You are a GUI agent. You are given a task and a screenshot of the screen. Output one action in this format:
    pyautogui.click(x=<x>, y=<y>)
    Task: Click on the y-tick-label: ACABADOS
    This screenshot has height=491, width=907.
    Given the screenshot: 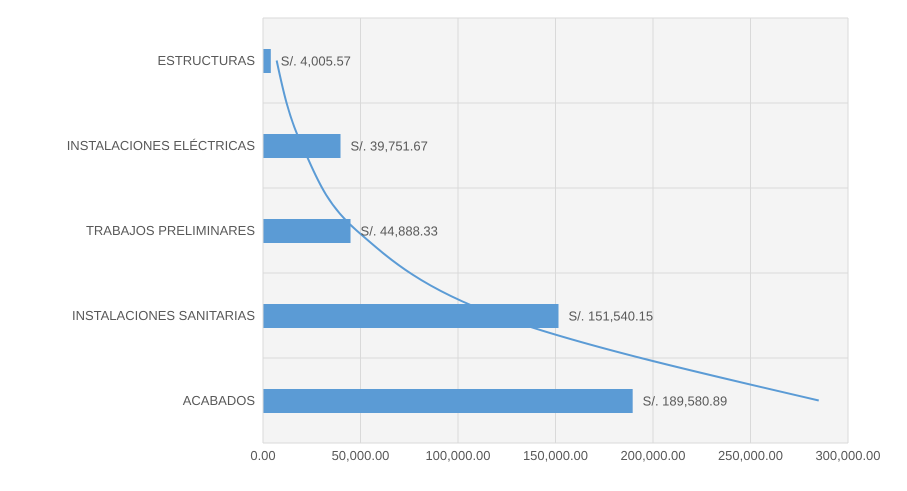 What is the action you would take?
    pyautogui.click(x=219, y=400)
    